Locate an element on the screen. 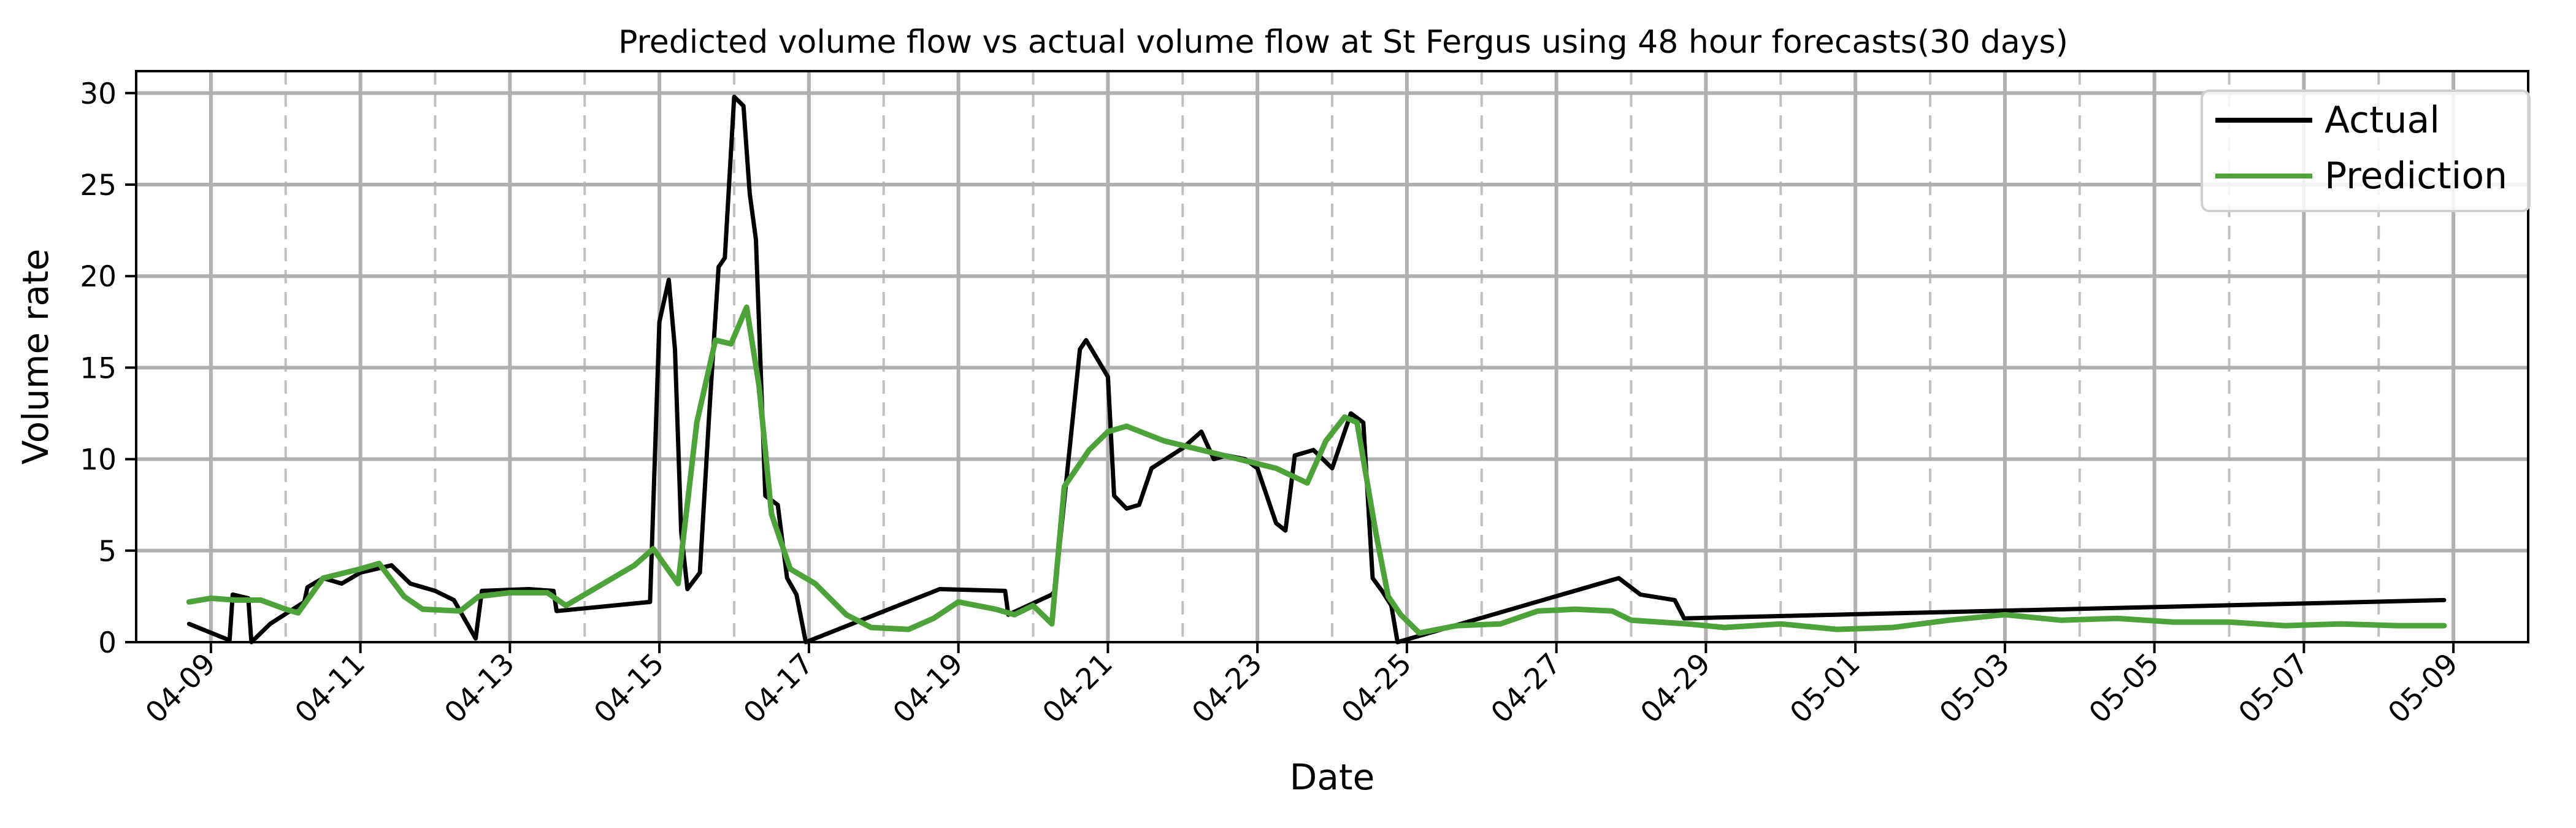 The width and height of the screenshot is (2576, 828). legend: Actual Prediction is located at coordinates (2366, 151).